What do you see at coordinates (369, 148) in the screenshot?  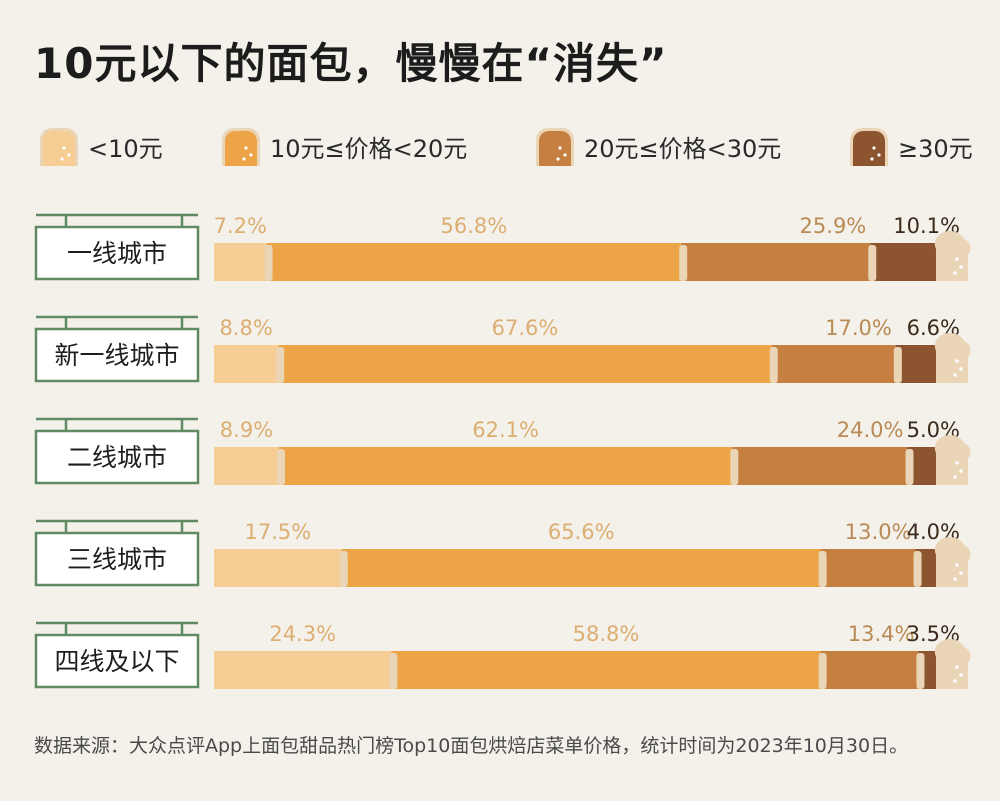 I see `legend-label: 10元≤价格<20元` at bounding box center [369, 148].